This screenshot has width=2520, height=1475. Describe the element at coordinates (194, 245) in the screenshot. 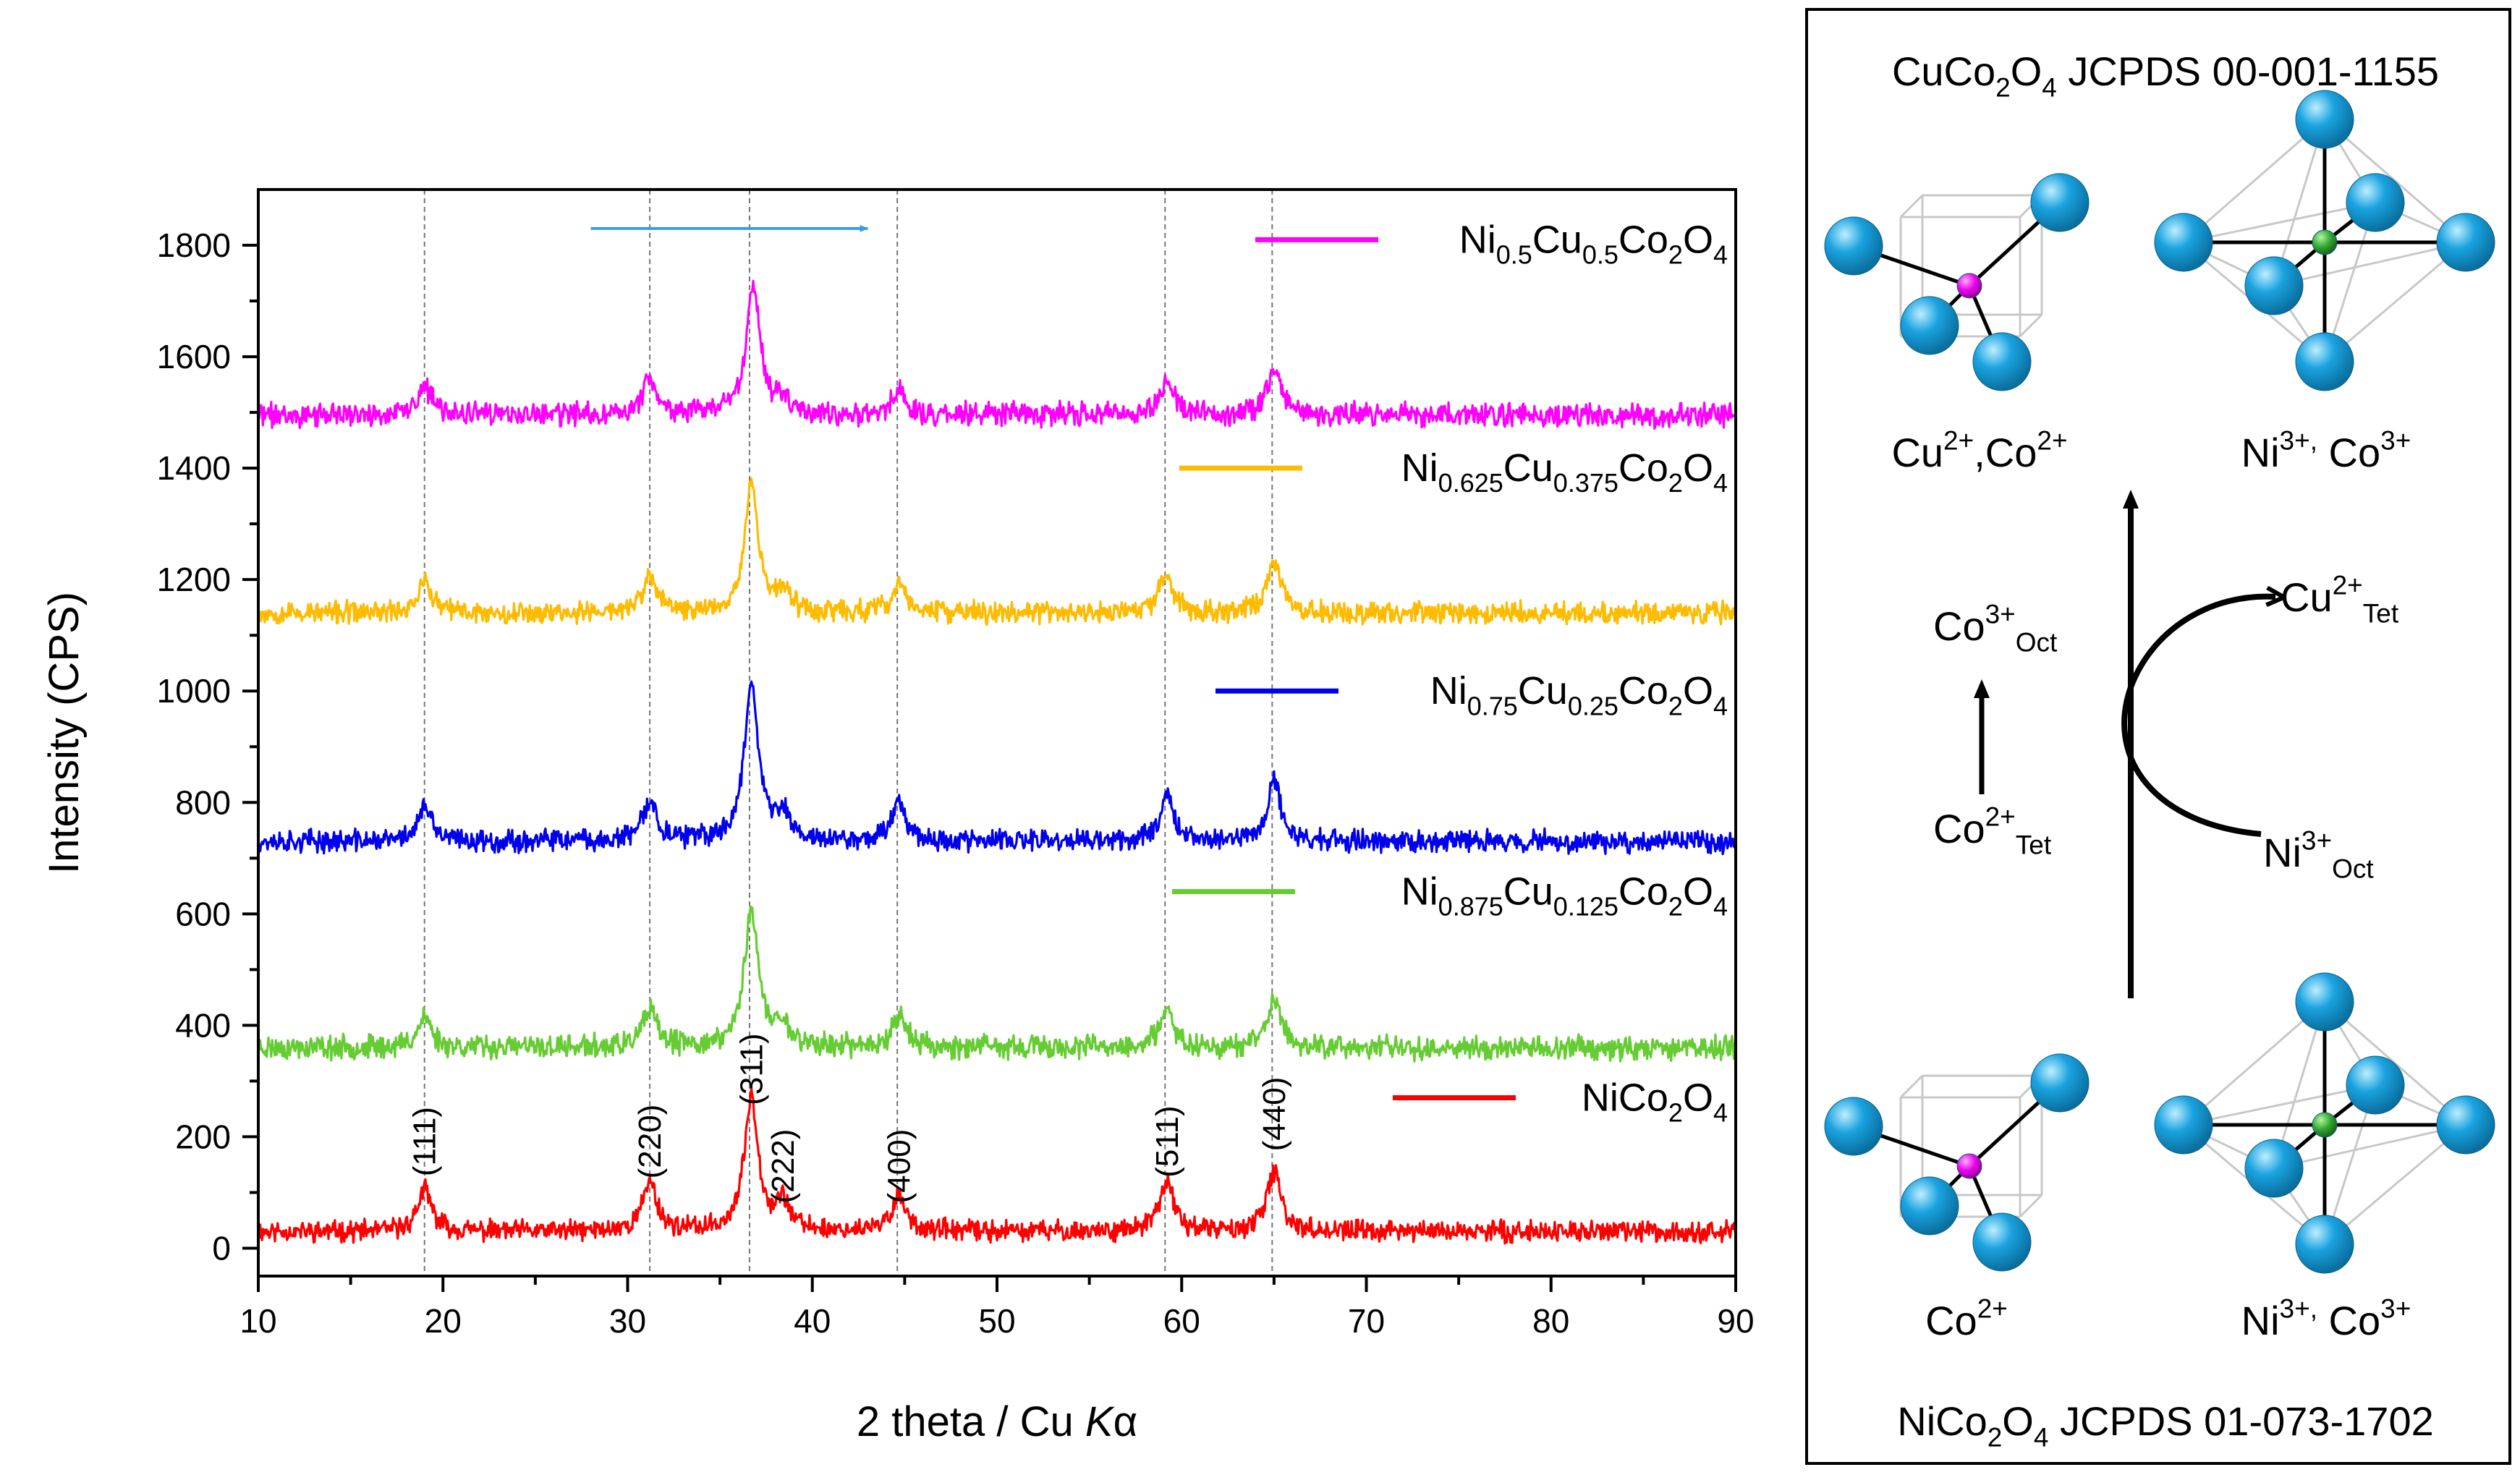

I see `y-tick-label: 1800` at that location.